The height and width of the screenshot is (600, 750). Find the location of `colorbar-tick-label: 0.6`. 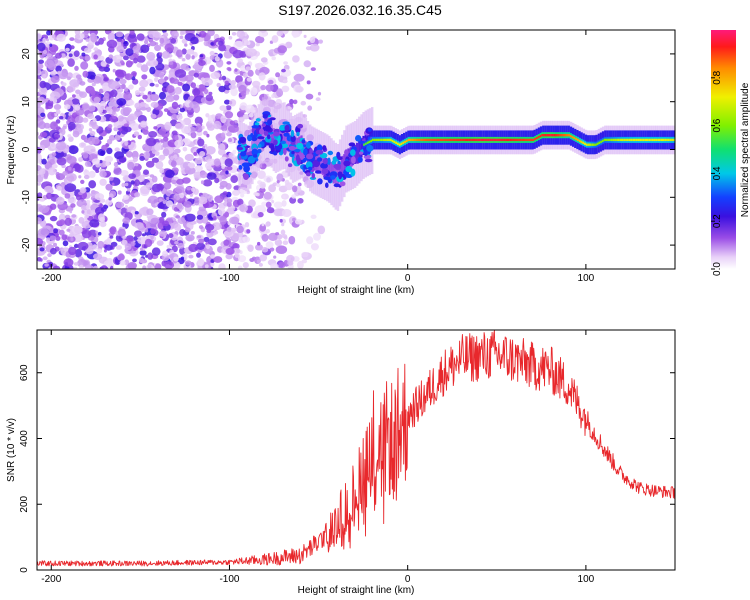

colorbar-tick-label: 0.6 is located at coordinates (717, 125).